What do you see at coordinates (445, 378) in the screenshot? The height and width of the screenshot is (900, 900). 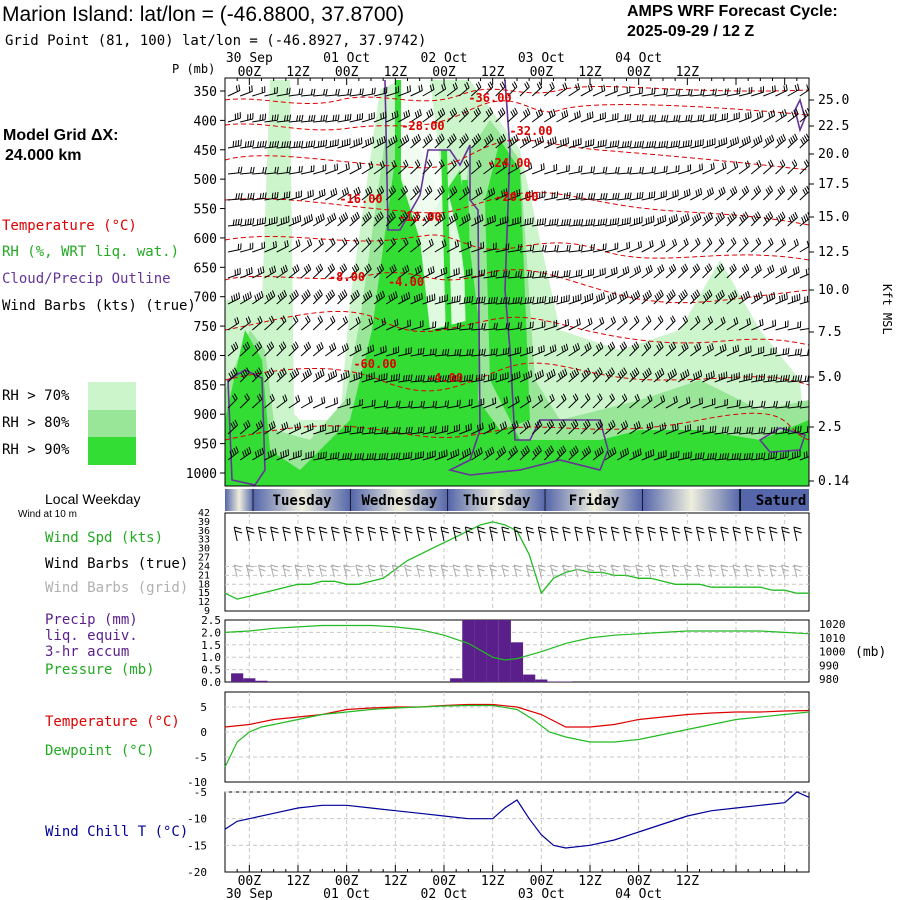 I see `temperature-contour-label: -4.00` at bounding box center [445, 378].